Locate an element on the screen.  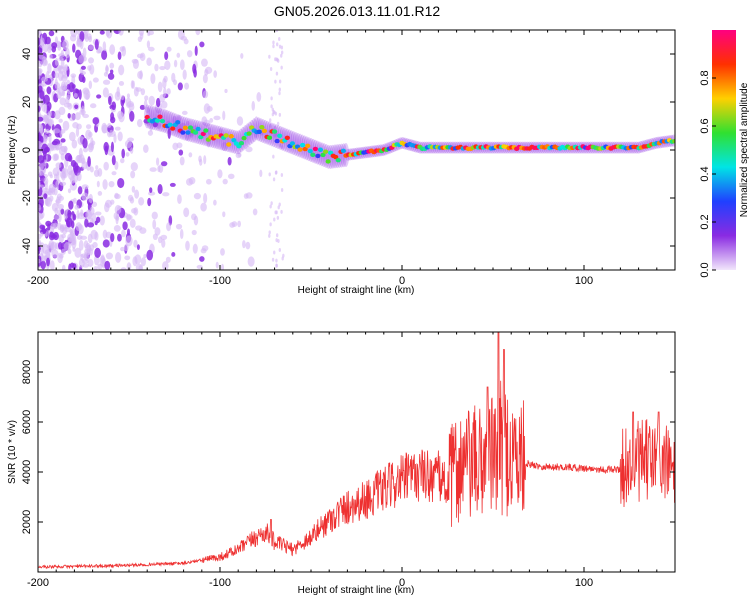
figure-title: GN05.2026.013.11.01.R12 is located at coordinates (357, 11).